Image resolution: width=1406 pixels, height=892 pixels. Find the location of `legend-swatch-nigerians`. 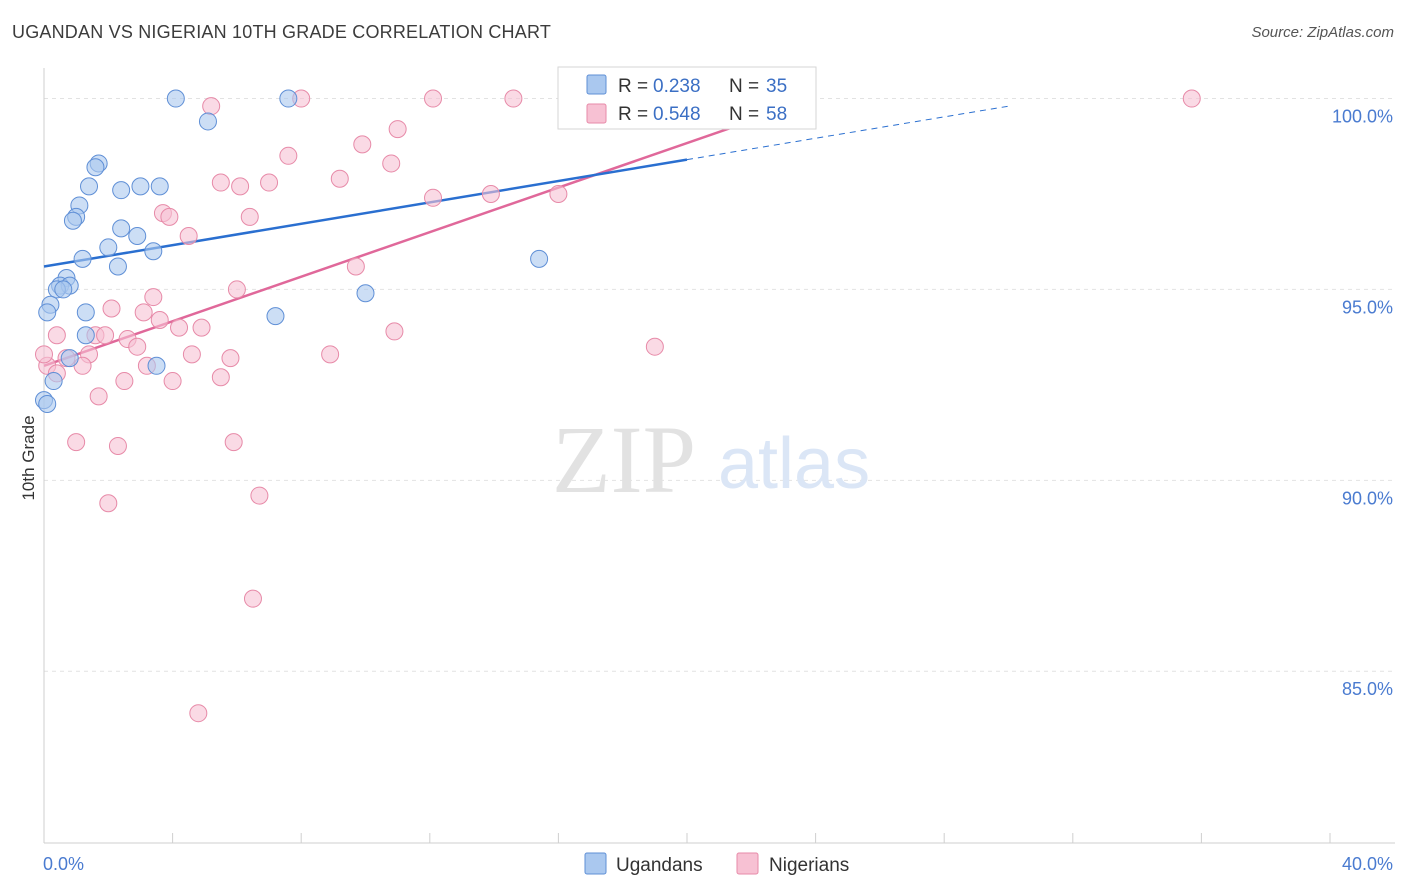

legend-swatch-nigerians is located at coordinates (596, 113).